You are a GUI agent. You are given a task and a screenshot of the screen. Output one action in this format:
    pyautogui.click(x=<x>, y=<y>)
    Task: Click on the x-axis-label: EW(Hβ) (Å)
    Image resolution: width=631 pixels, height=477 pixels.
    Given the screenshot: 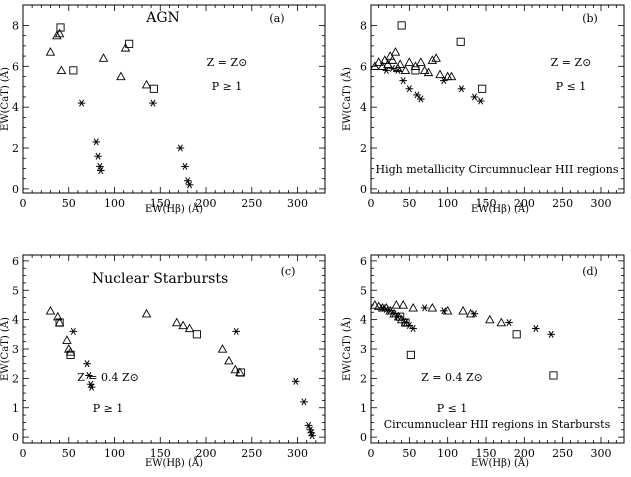 What is the action you would take?
    pyautogui.click(x=500, y=463)
    